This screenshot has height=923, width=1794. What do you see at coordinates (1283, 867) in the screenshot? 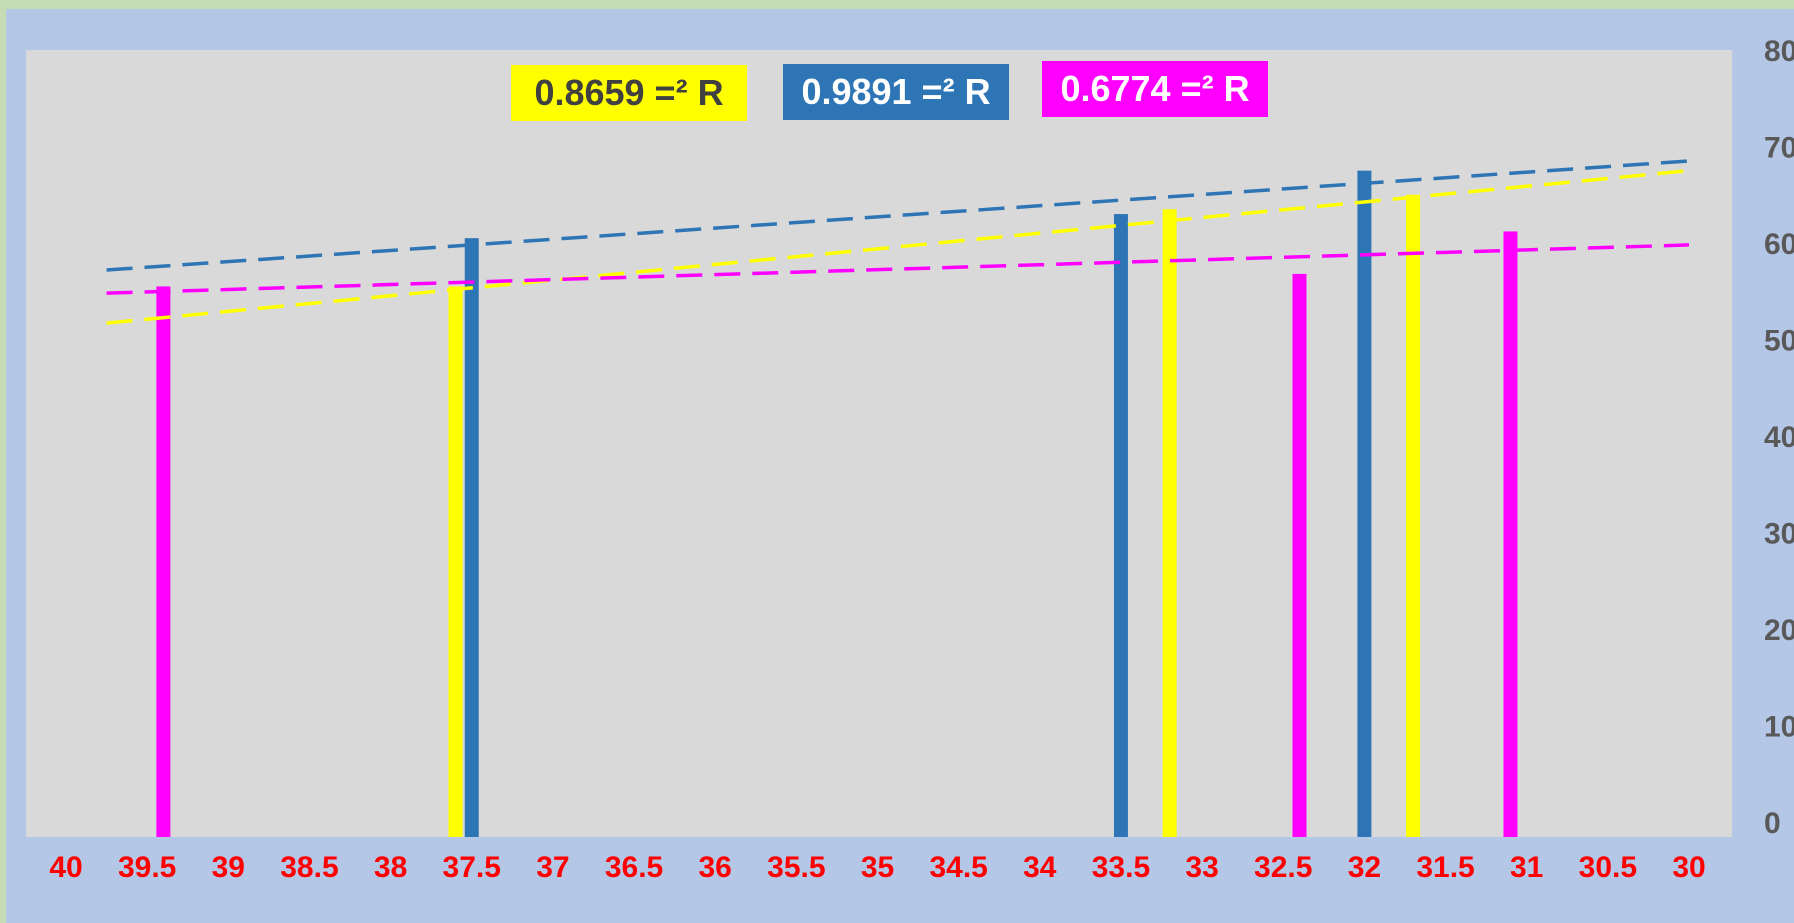
I see `x-tick-label: 32.5` at bounding box center [1283, 867].